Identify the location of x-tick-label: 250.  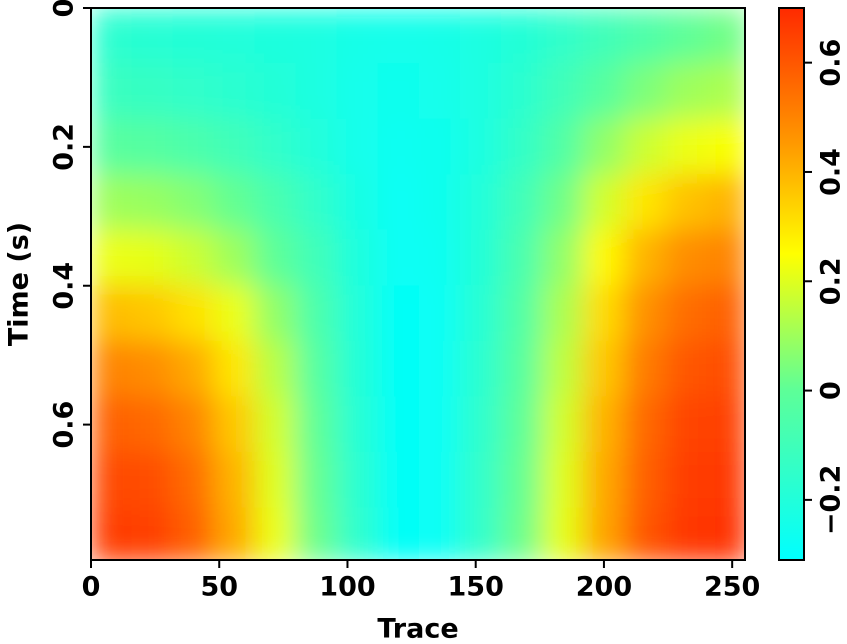
(732, 587).